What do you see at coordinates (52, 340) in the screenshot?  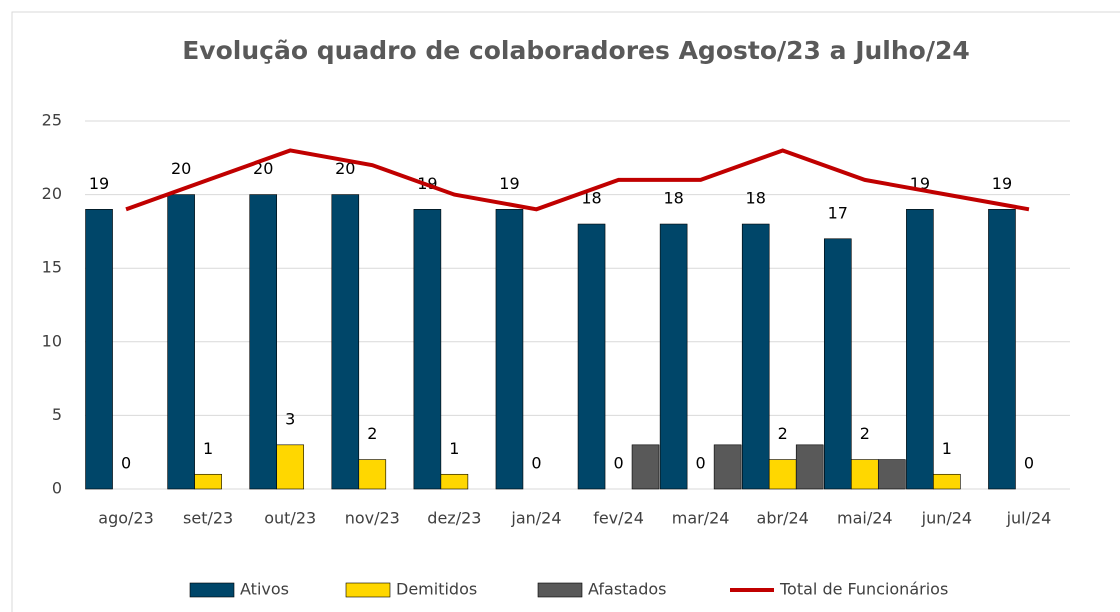 I see `y-tick-label: 10` at bounding box center [52, 340].